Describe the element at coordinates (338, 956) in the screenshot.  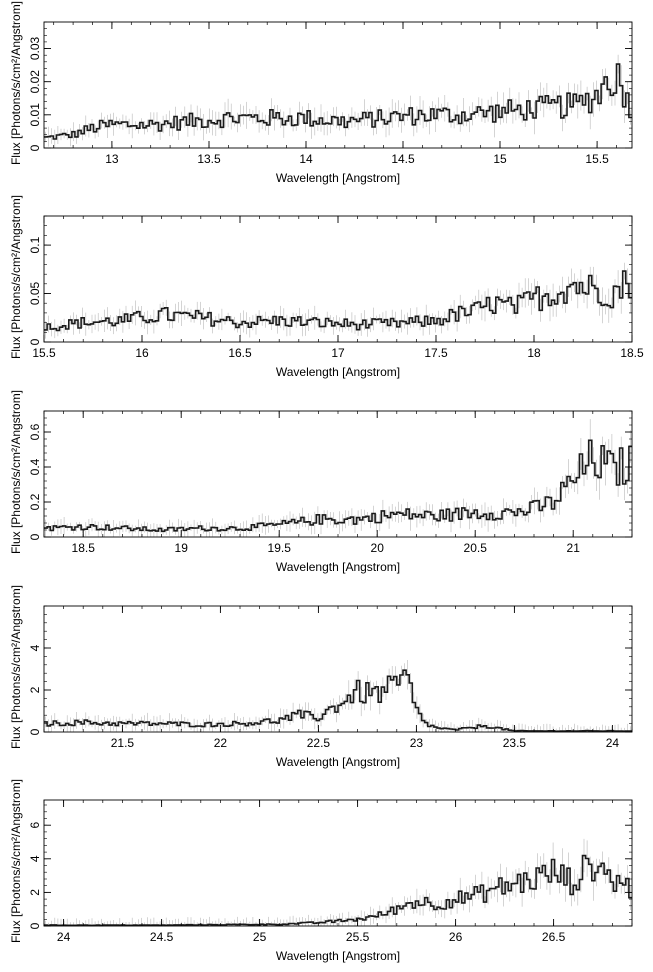
I see `panel5-x-axis-label: Wavelength [Angstrom]` at that location.